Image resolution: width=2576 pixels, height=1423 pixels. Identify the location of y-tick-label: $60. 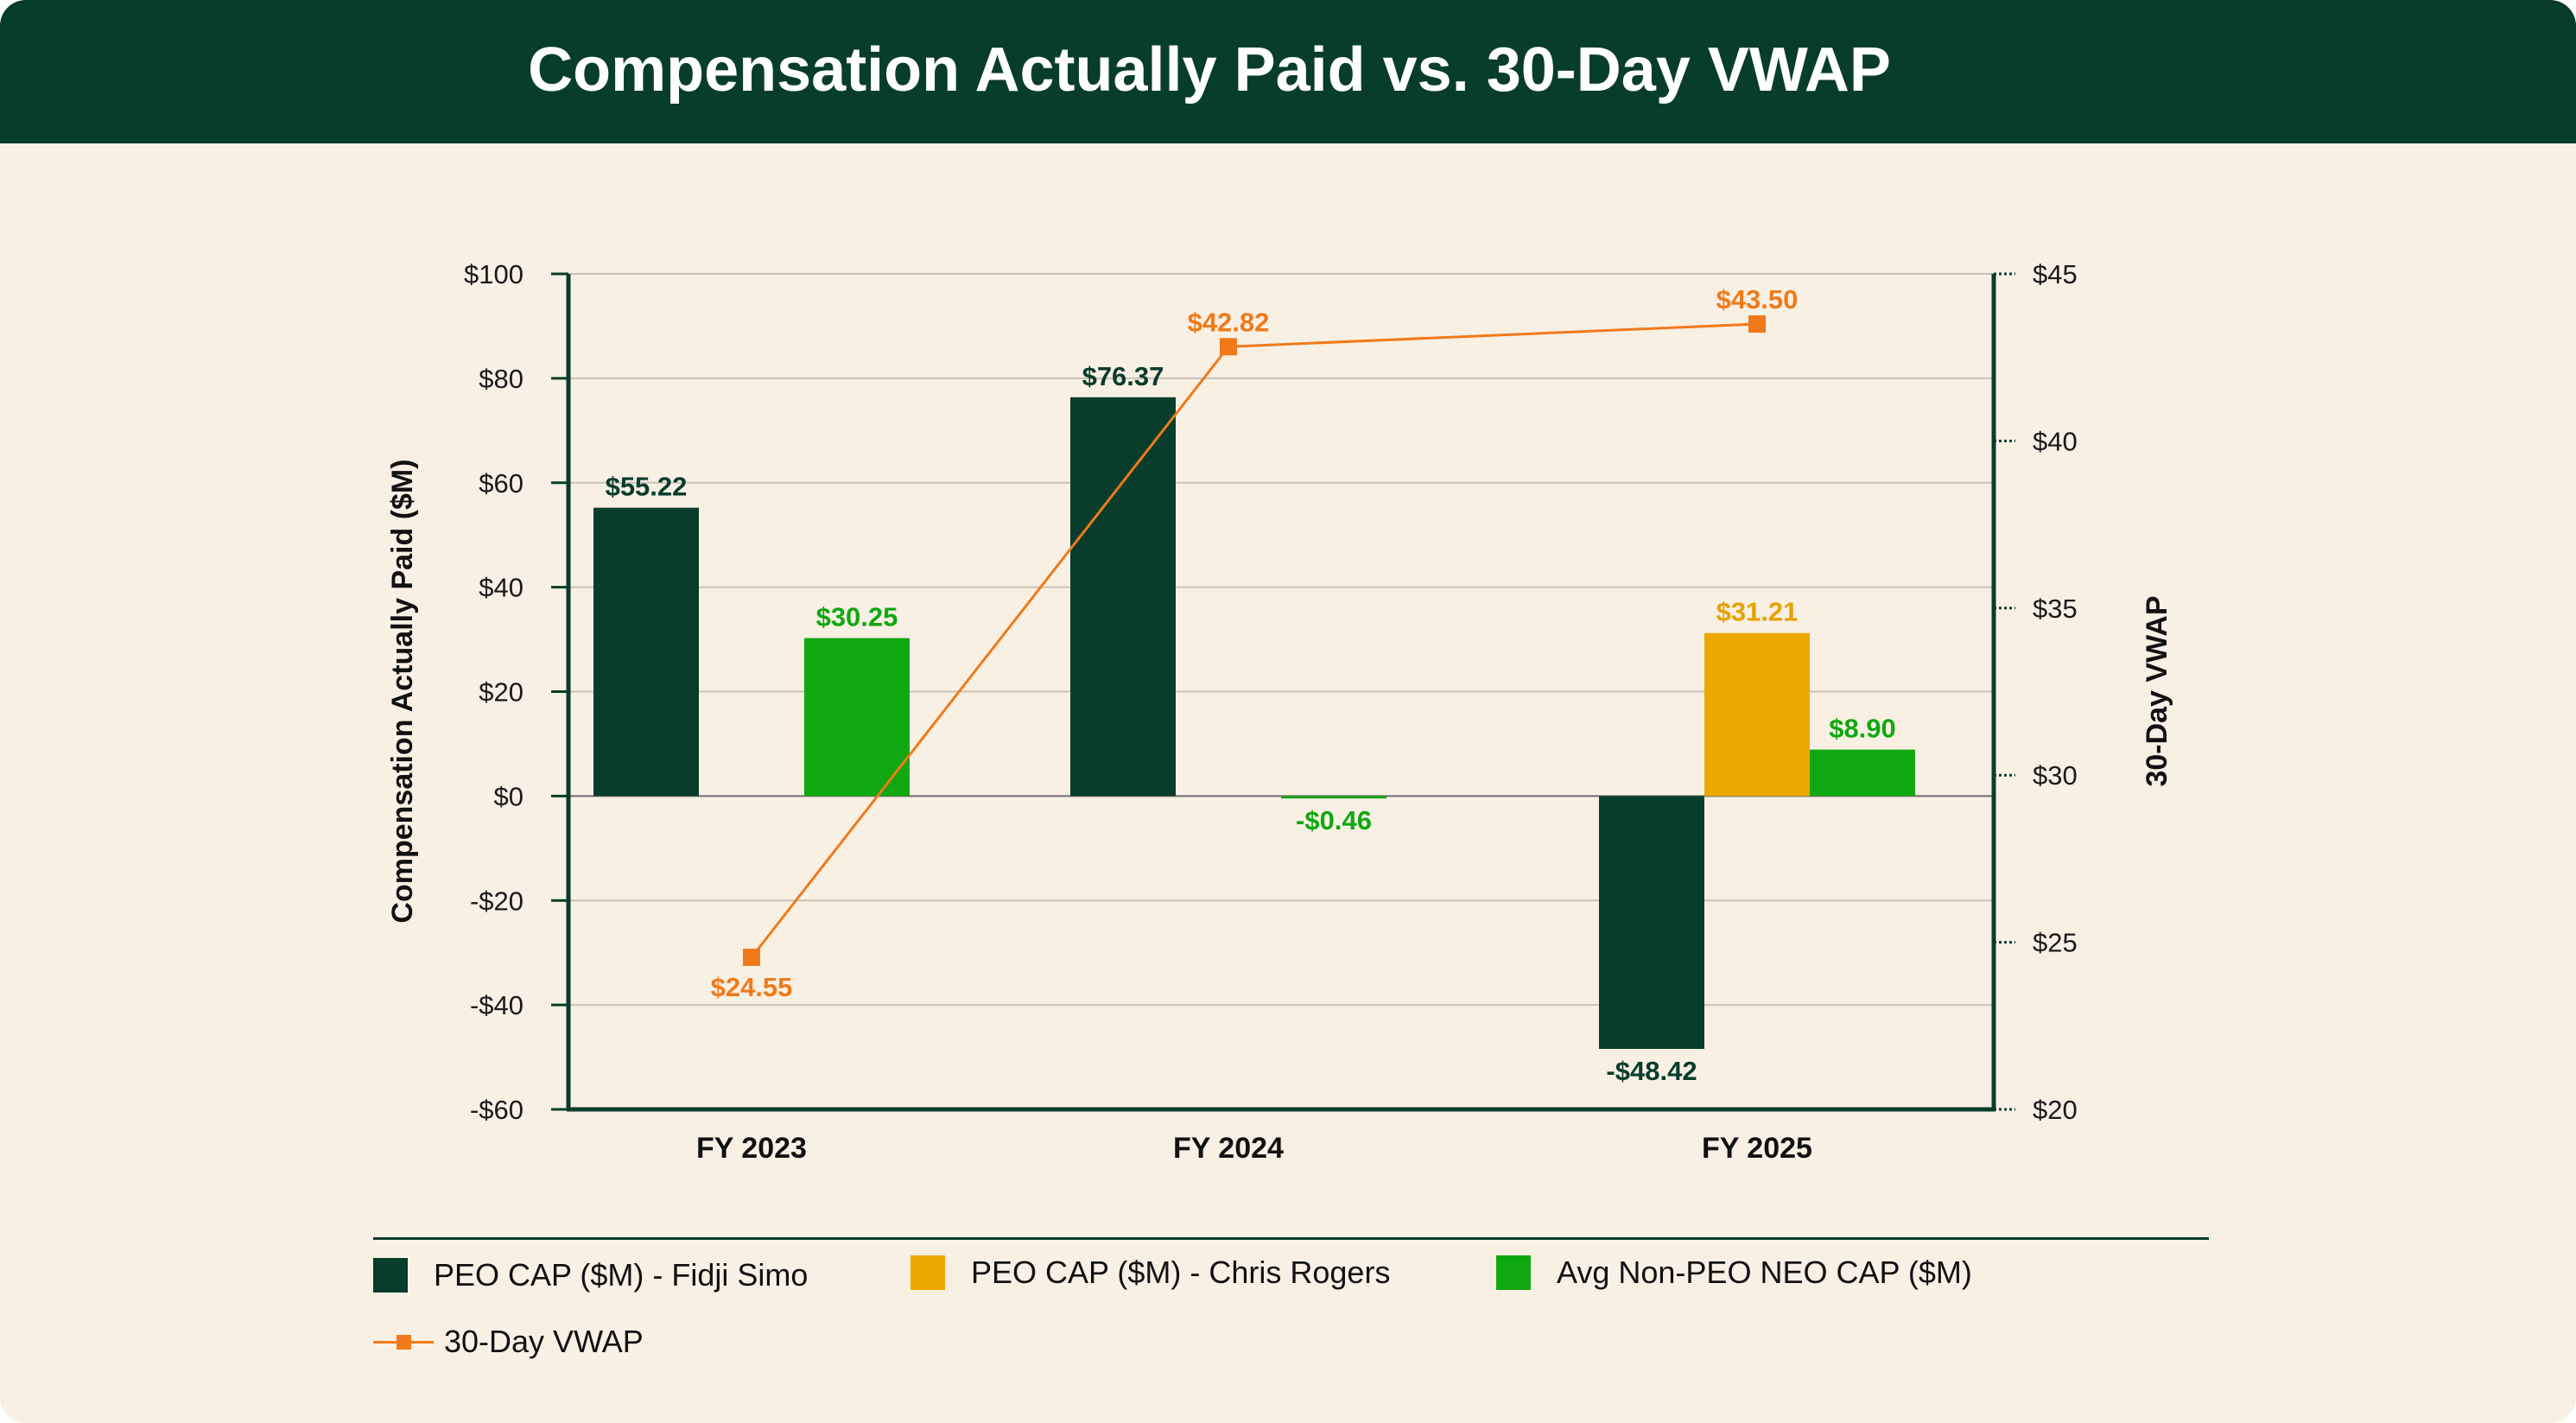
(501, 483).